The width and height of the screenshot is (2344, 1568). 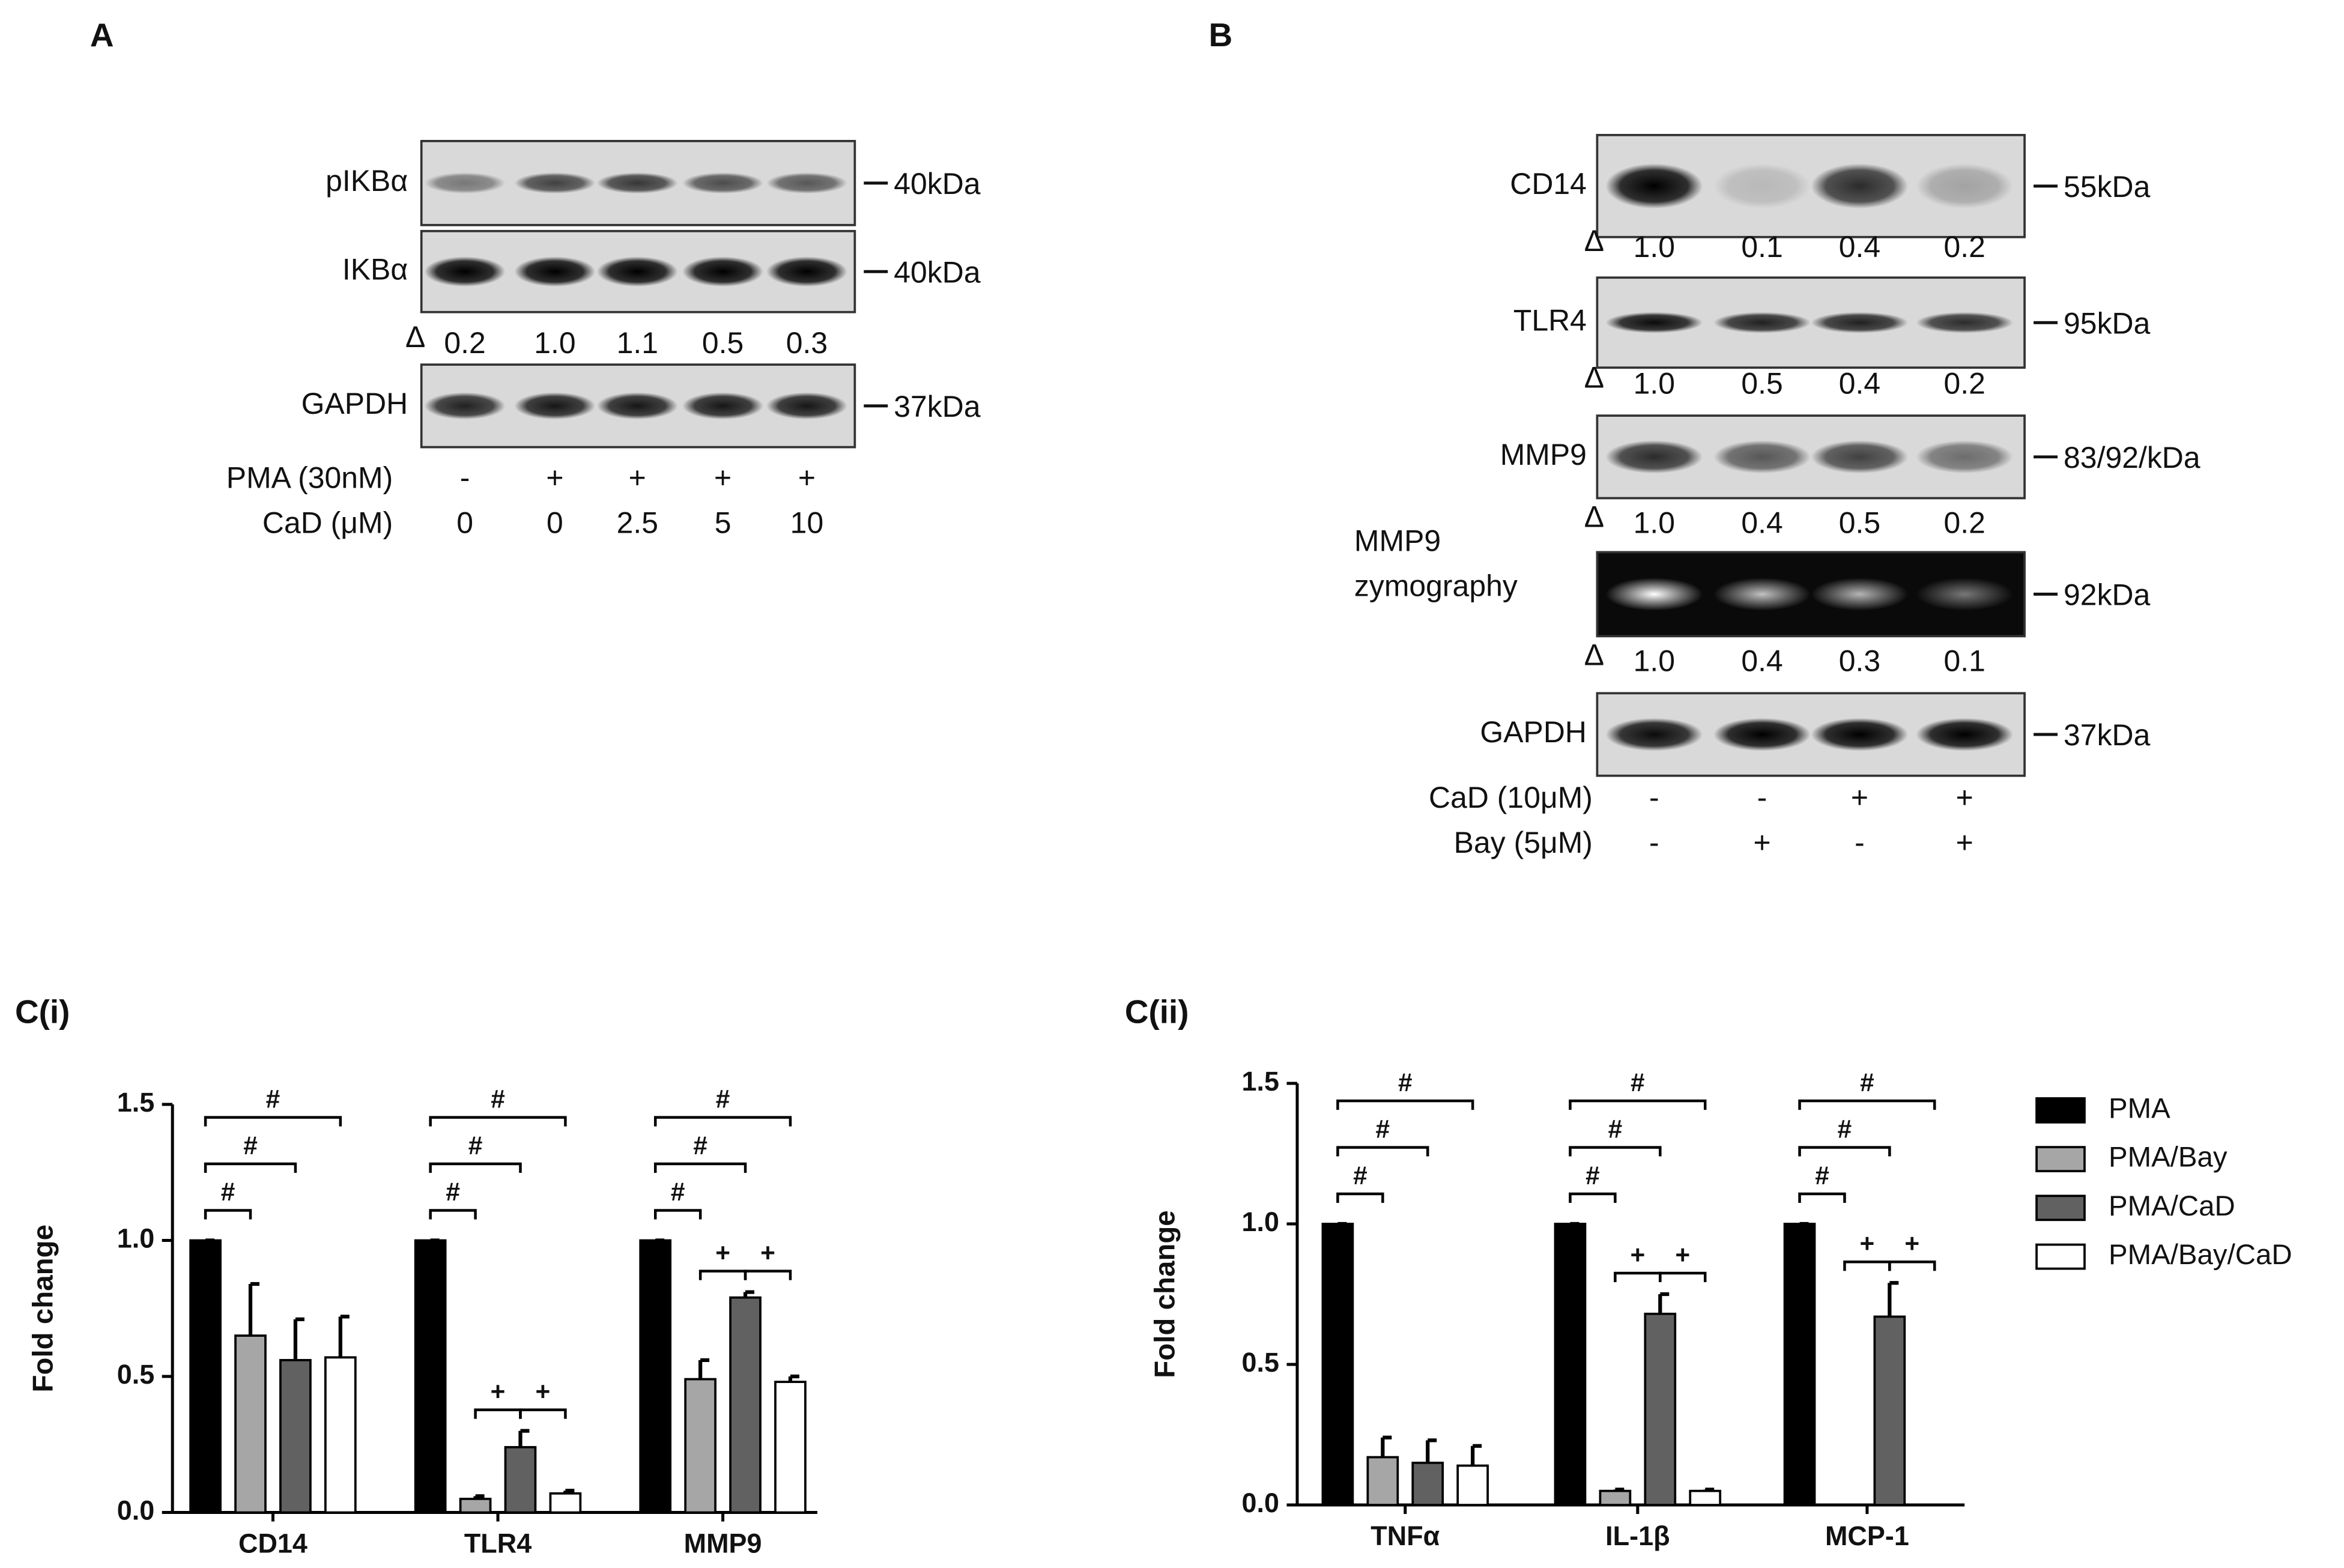 What do you see at coordinates (1550, 320) in the screenshot?
I see `blot-name: TLR4` at bounding box center [1550, 320].